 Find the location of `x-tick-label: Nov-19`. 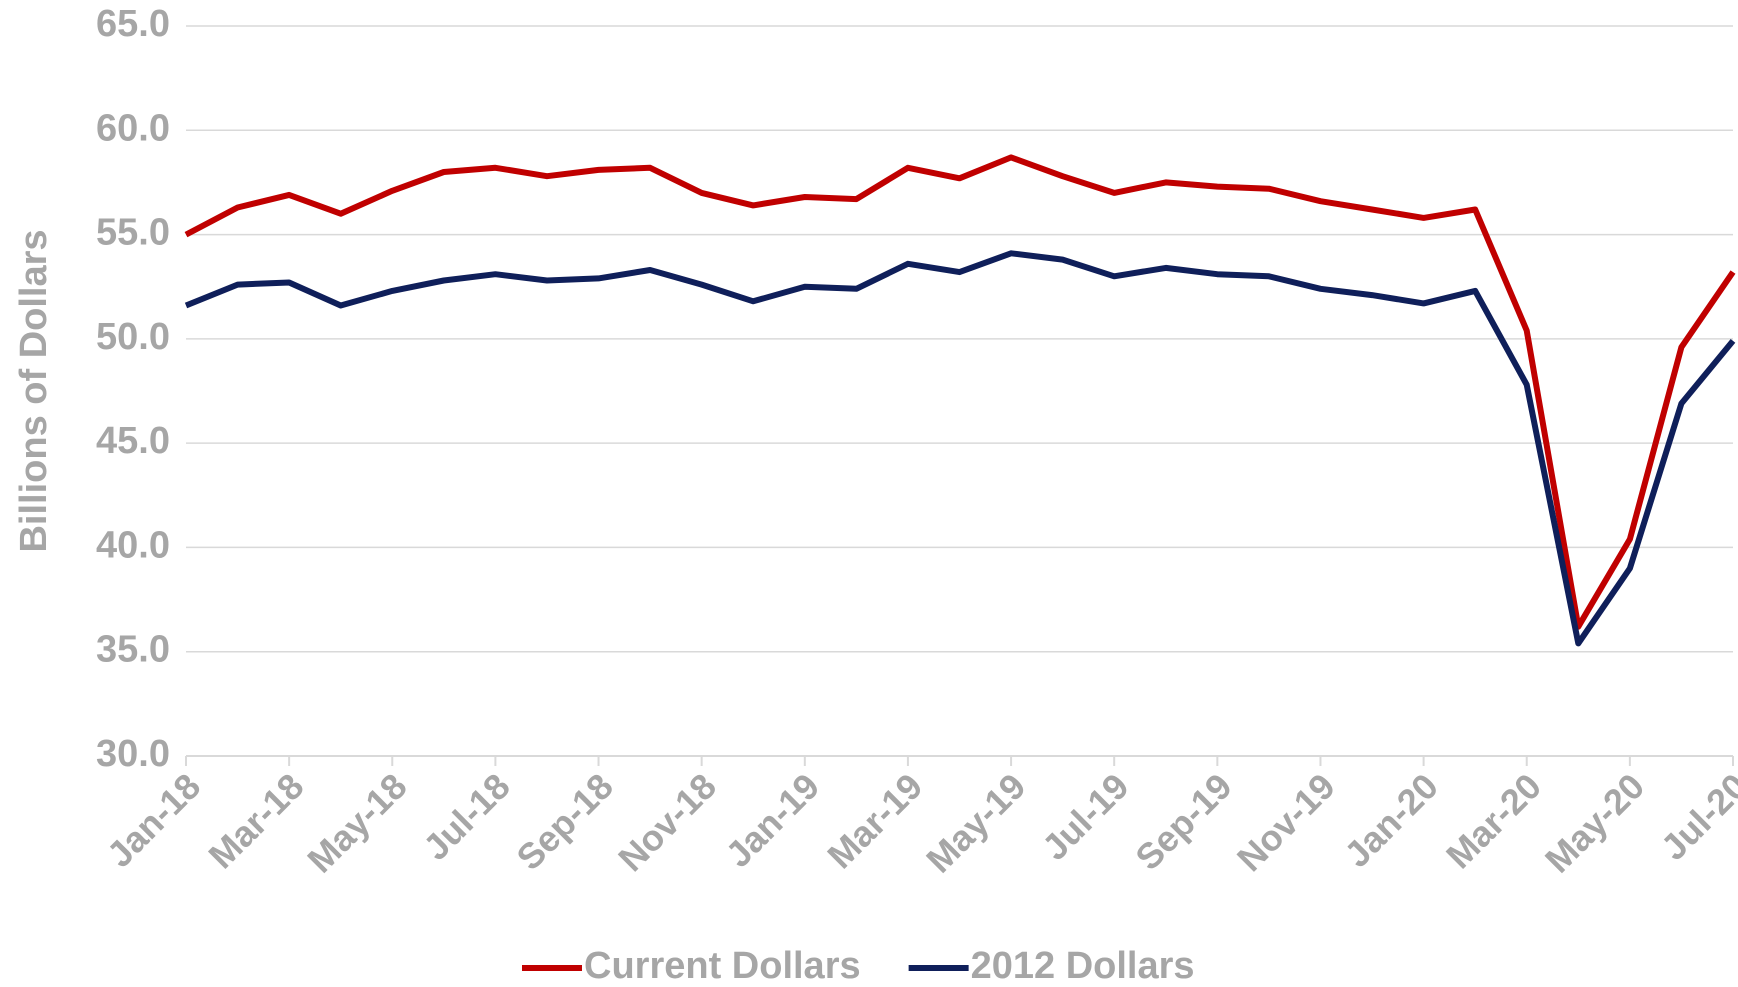

x-tick-label: Nov-19 is located at coordinates (1286, 822).